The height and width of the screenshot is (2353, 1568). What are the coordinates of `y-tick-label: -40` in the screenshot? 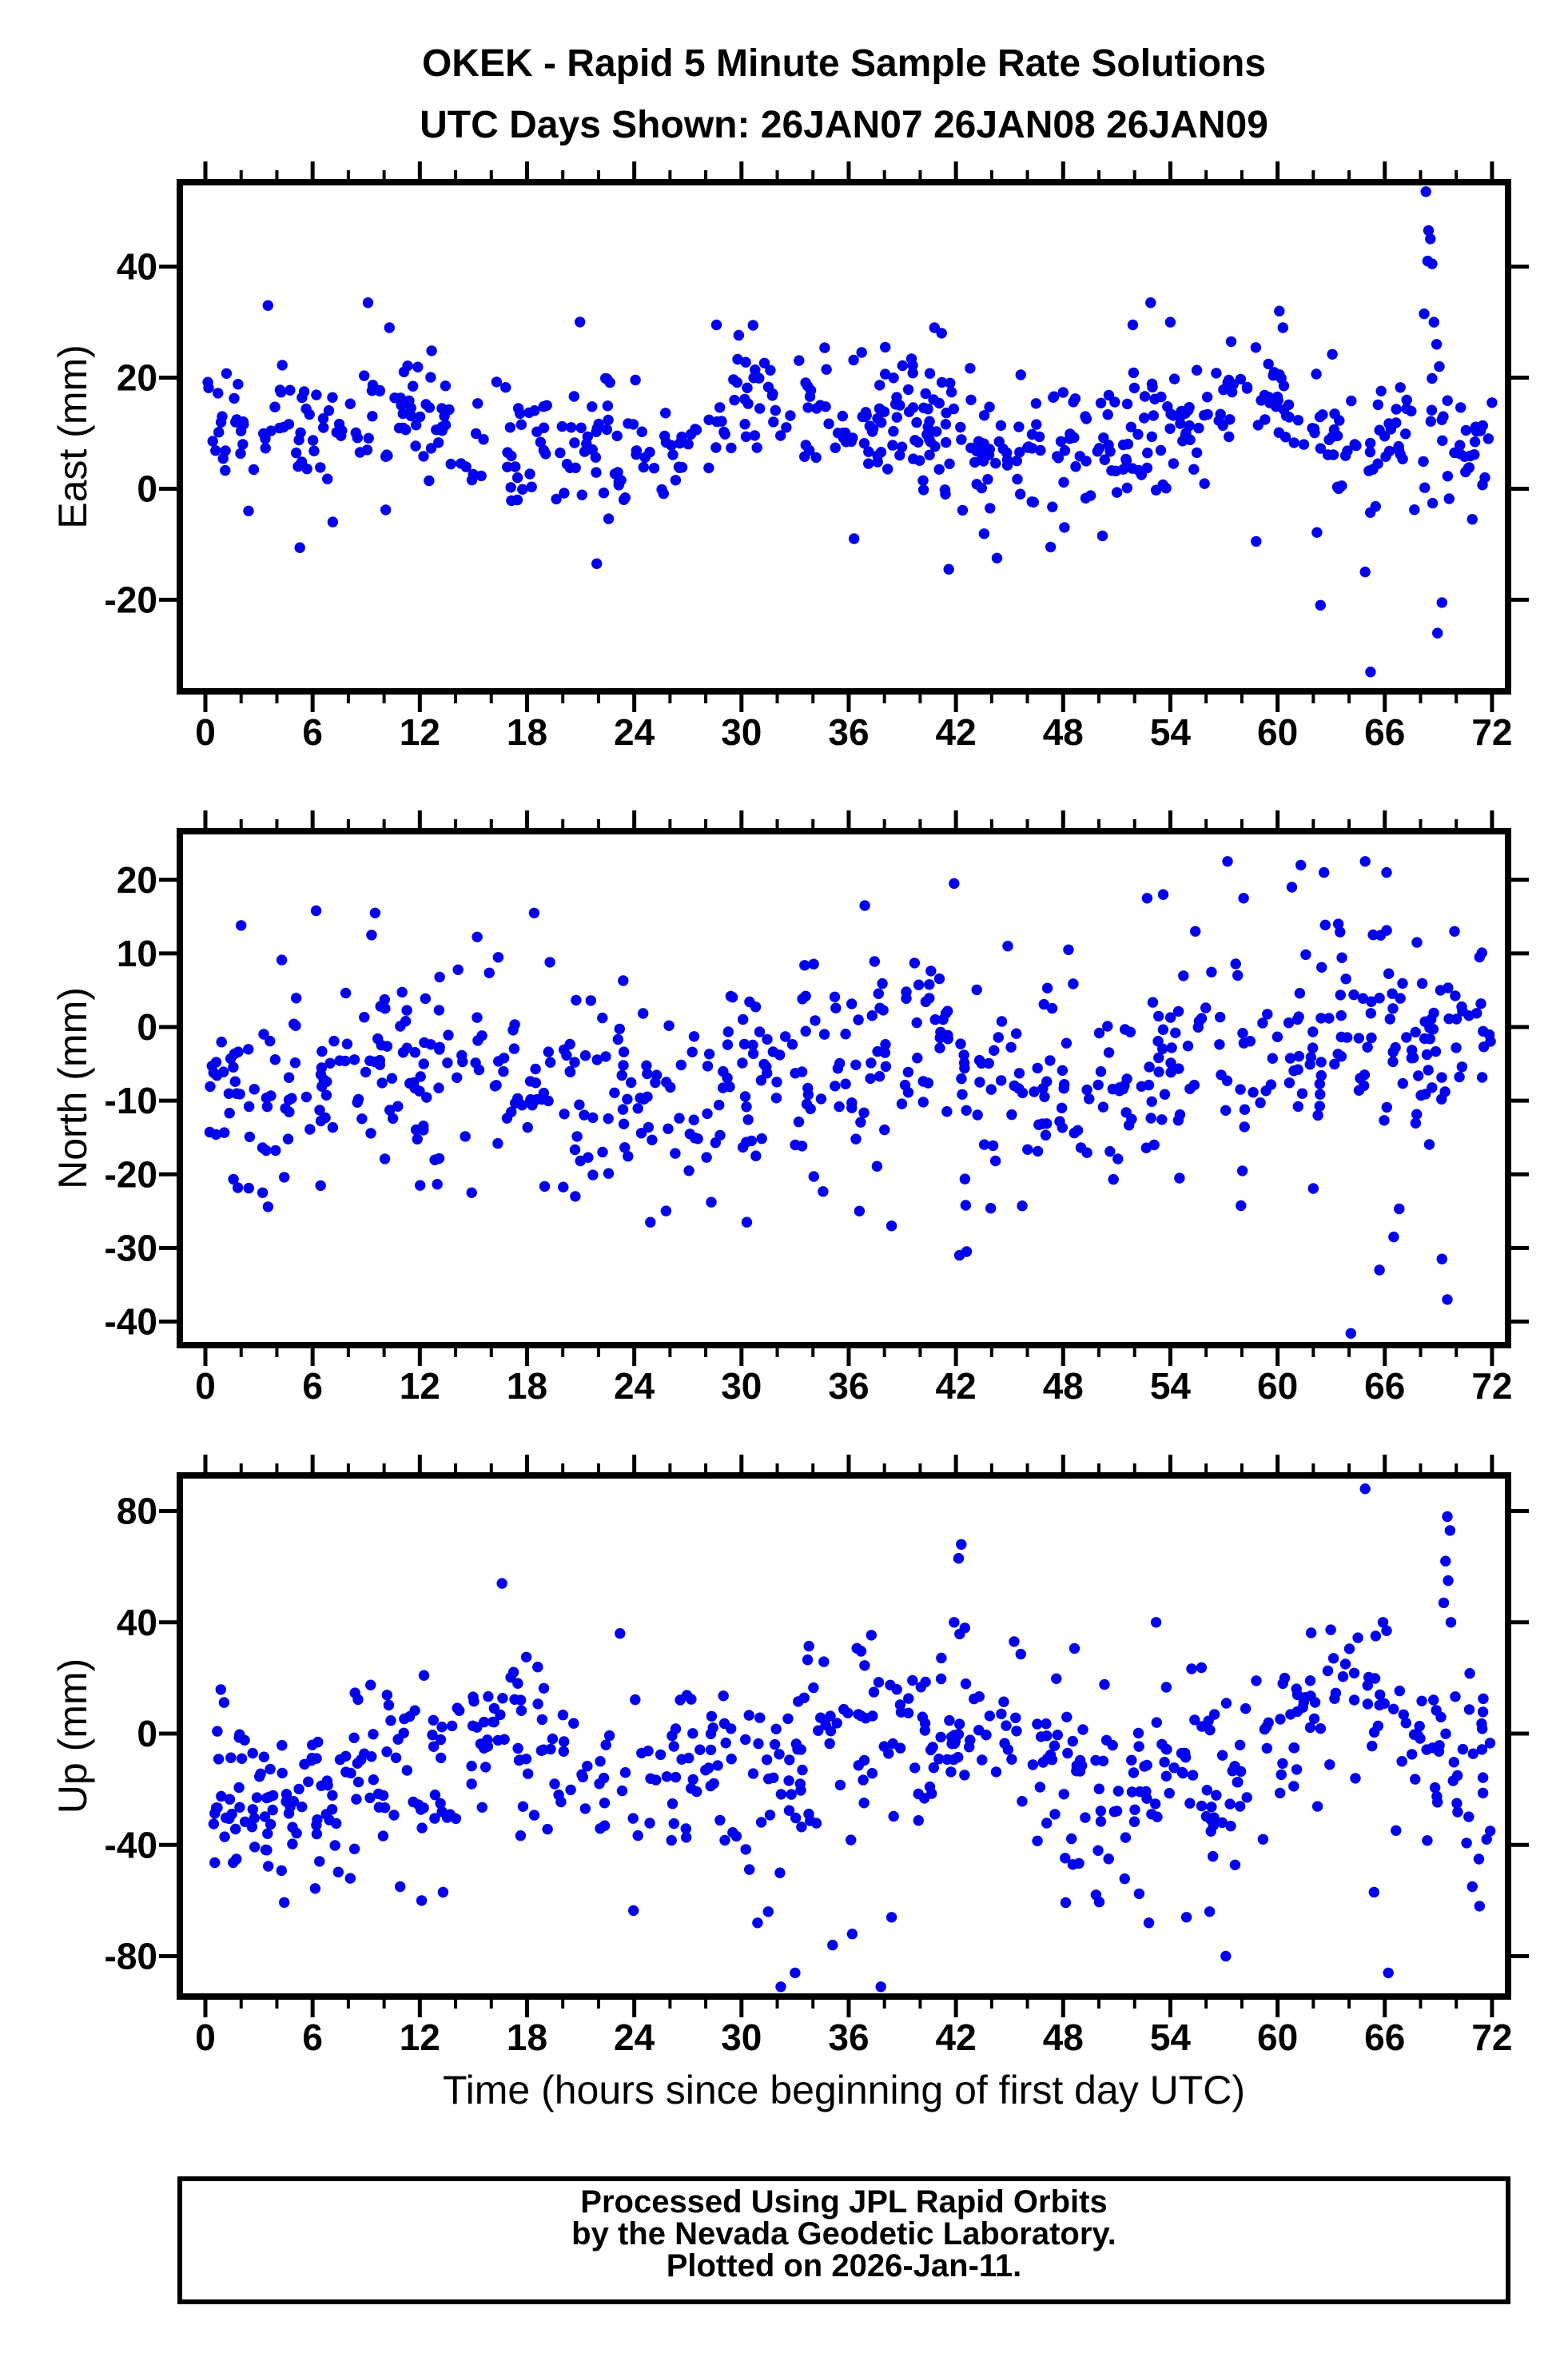 It's located at (131, 1844).